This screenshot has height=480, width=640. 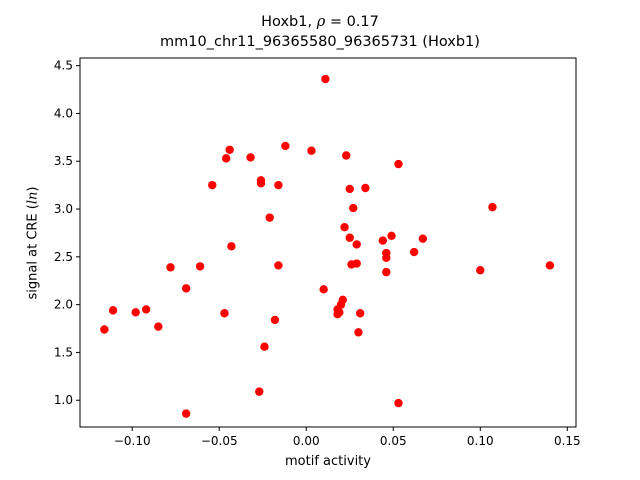 I want to click on x-tick-label: −0.05, so click(x=219, y=441).